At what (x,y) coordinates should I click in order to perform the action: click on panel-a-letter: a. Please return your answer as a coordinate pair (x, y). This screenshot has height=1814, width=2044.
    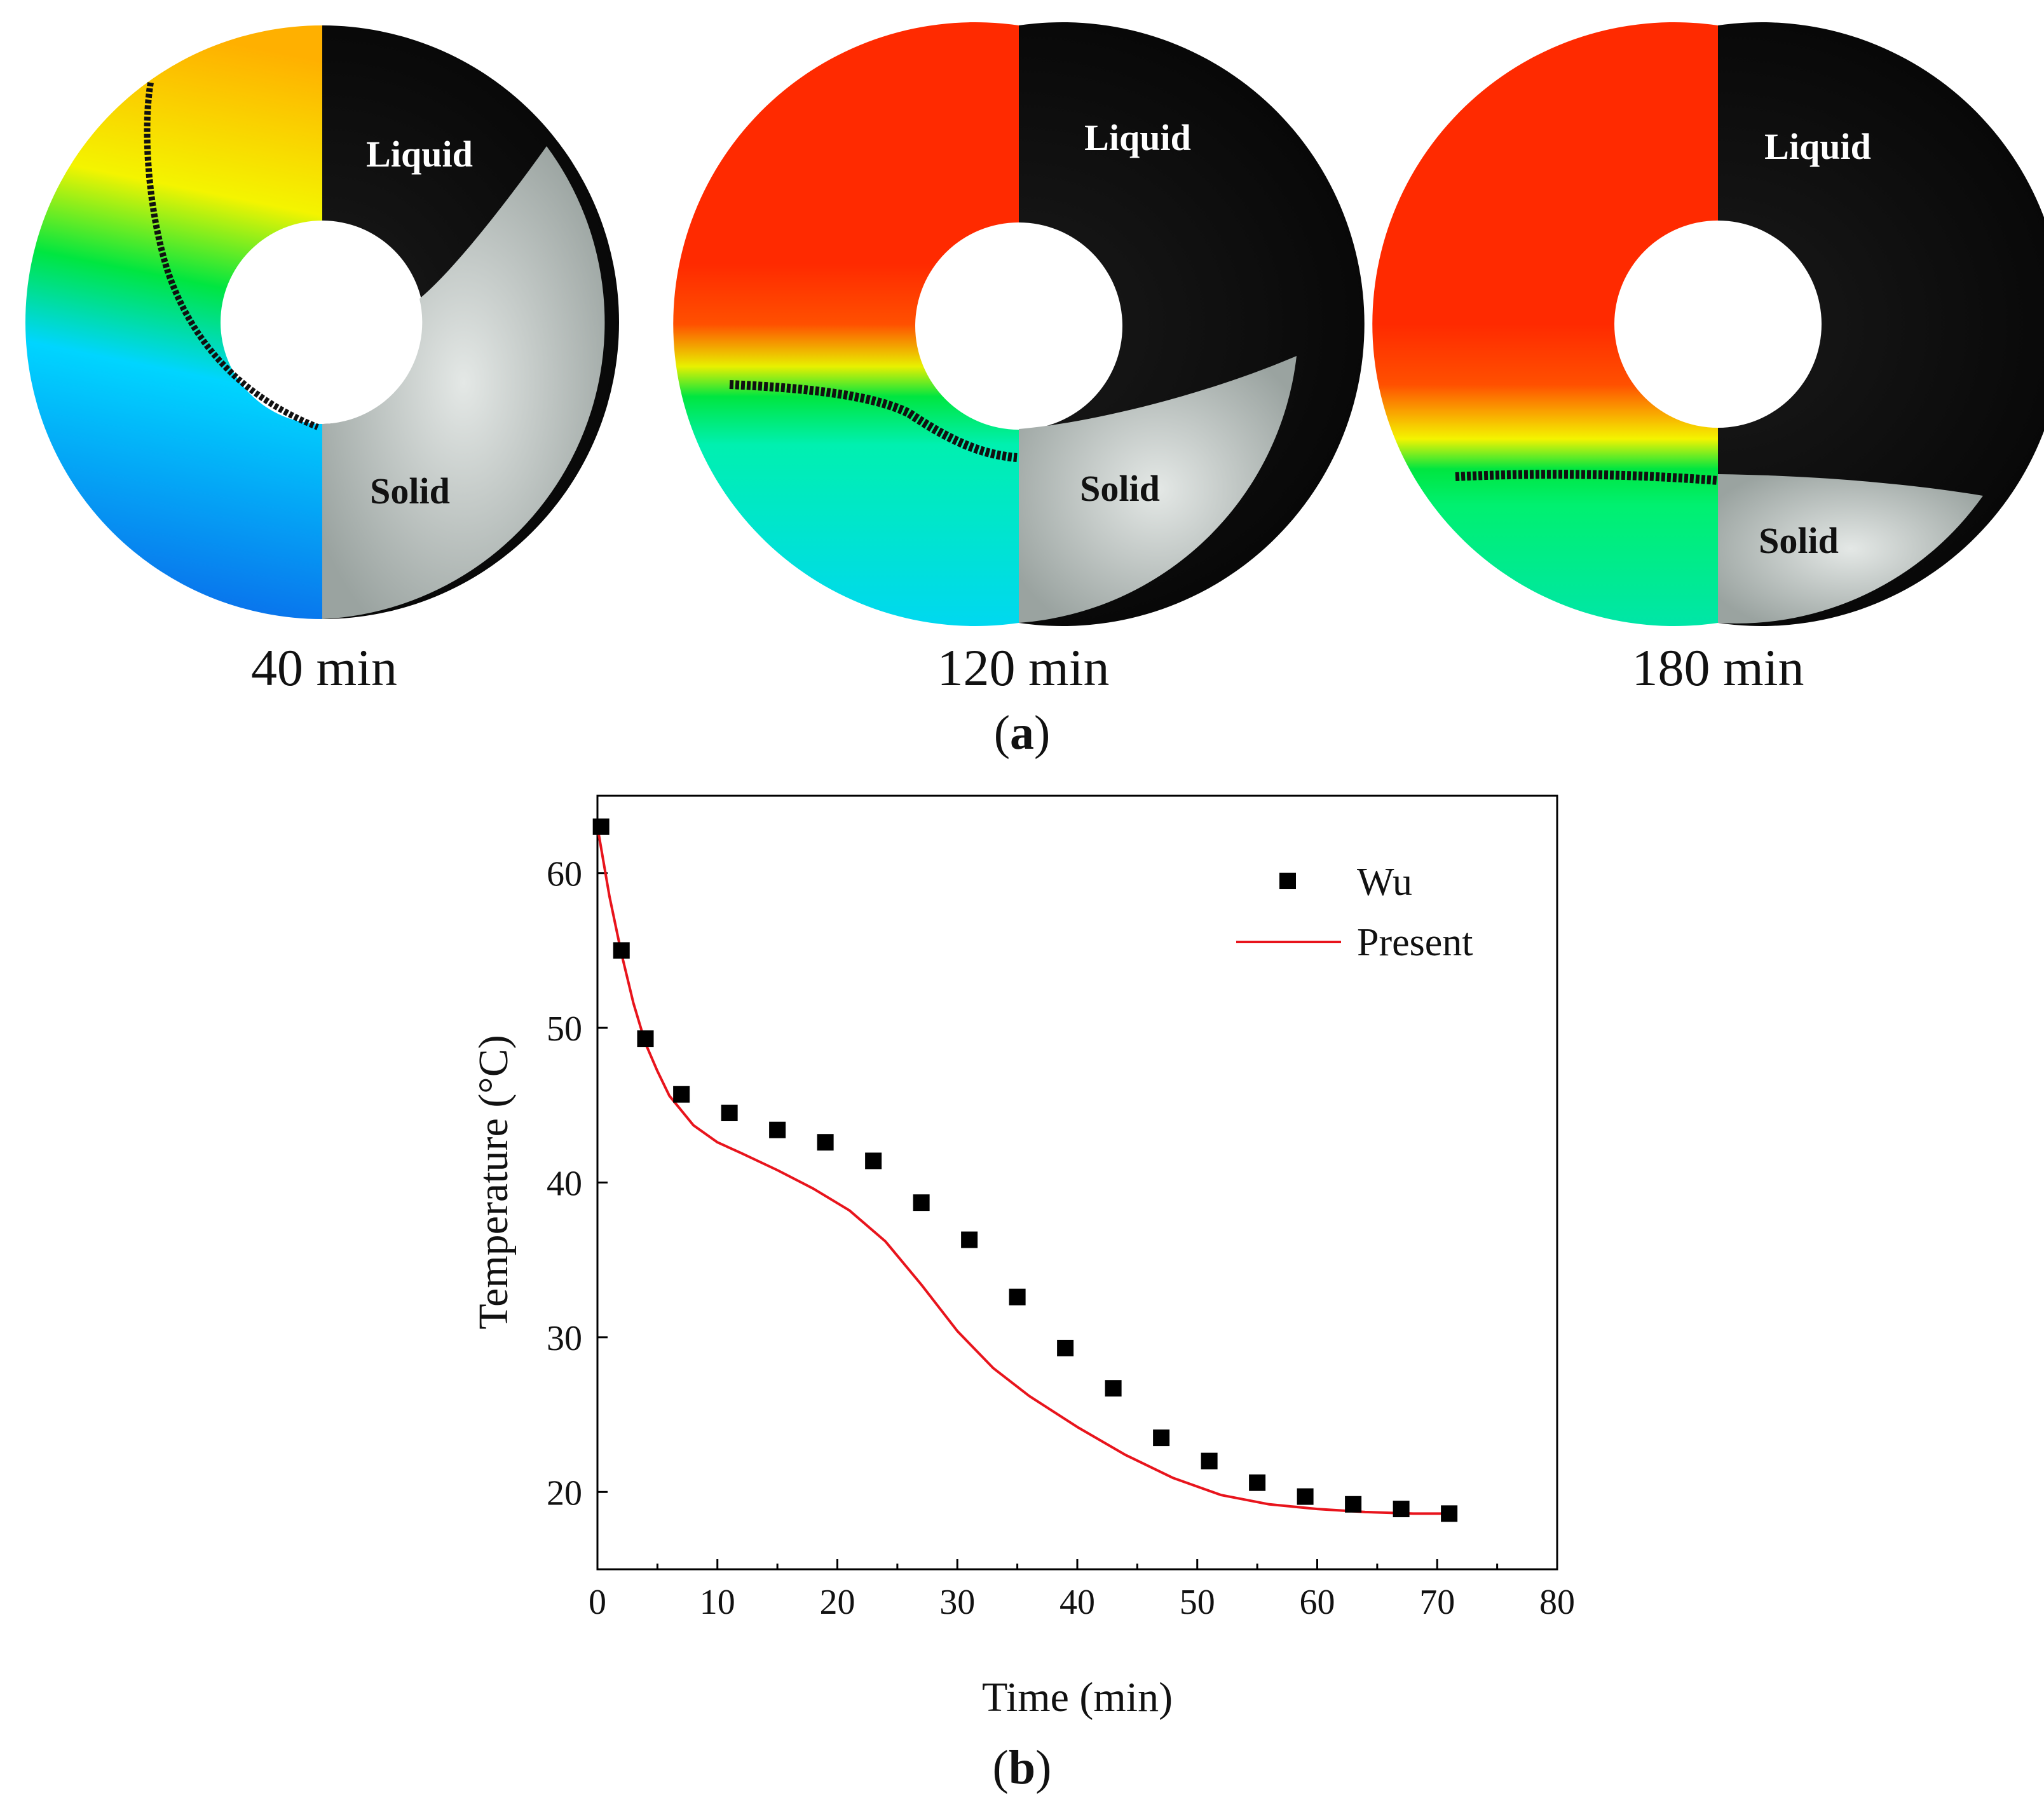
    Looking at the image, I should click on (1022, 733).